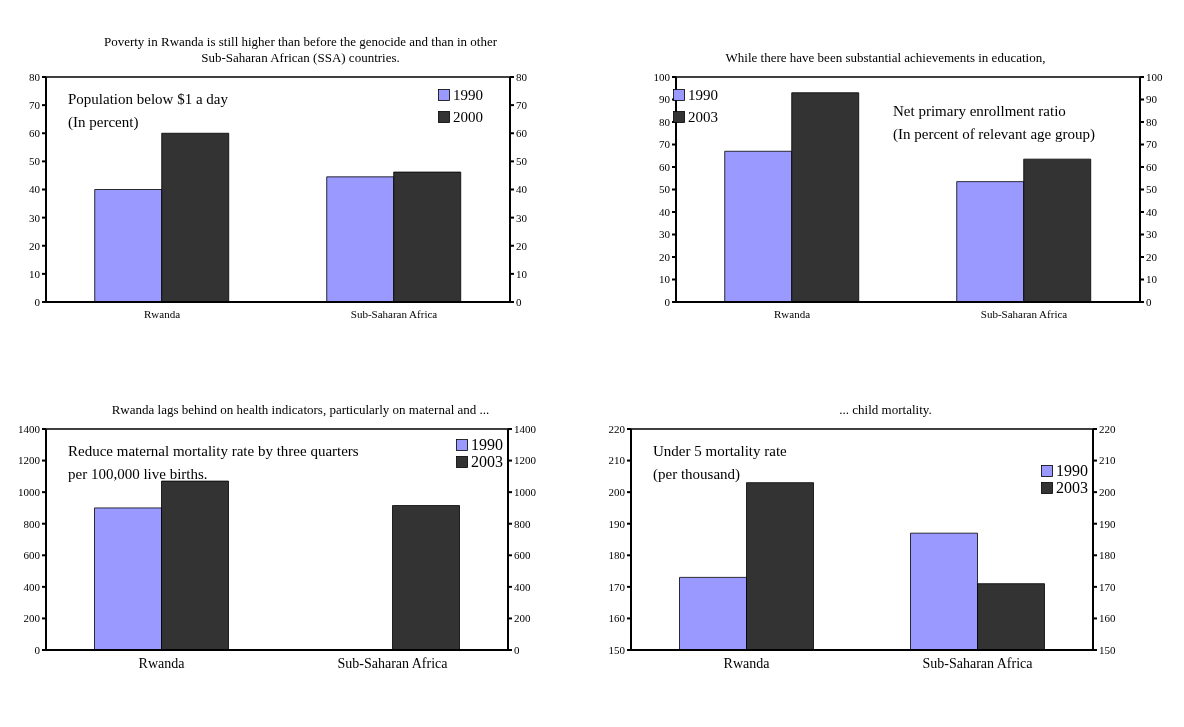 The width and height of the screenshot is (1184, 727). I want to click on annotation: per 100,000 live births., so click(138, 474).